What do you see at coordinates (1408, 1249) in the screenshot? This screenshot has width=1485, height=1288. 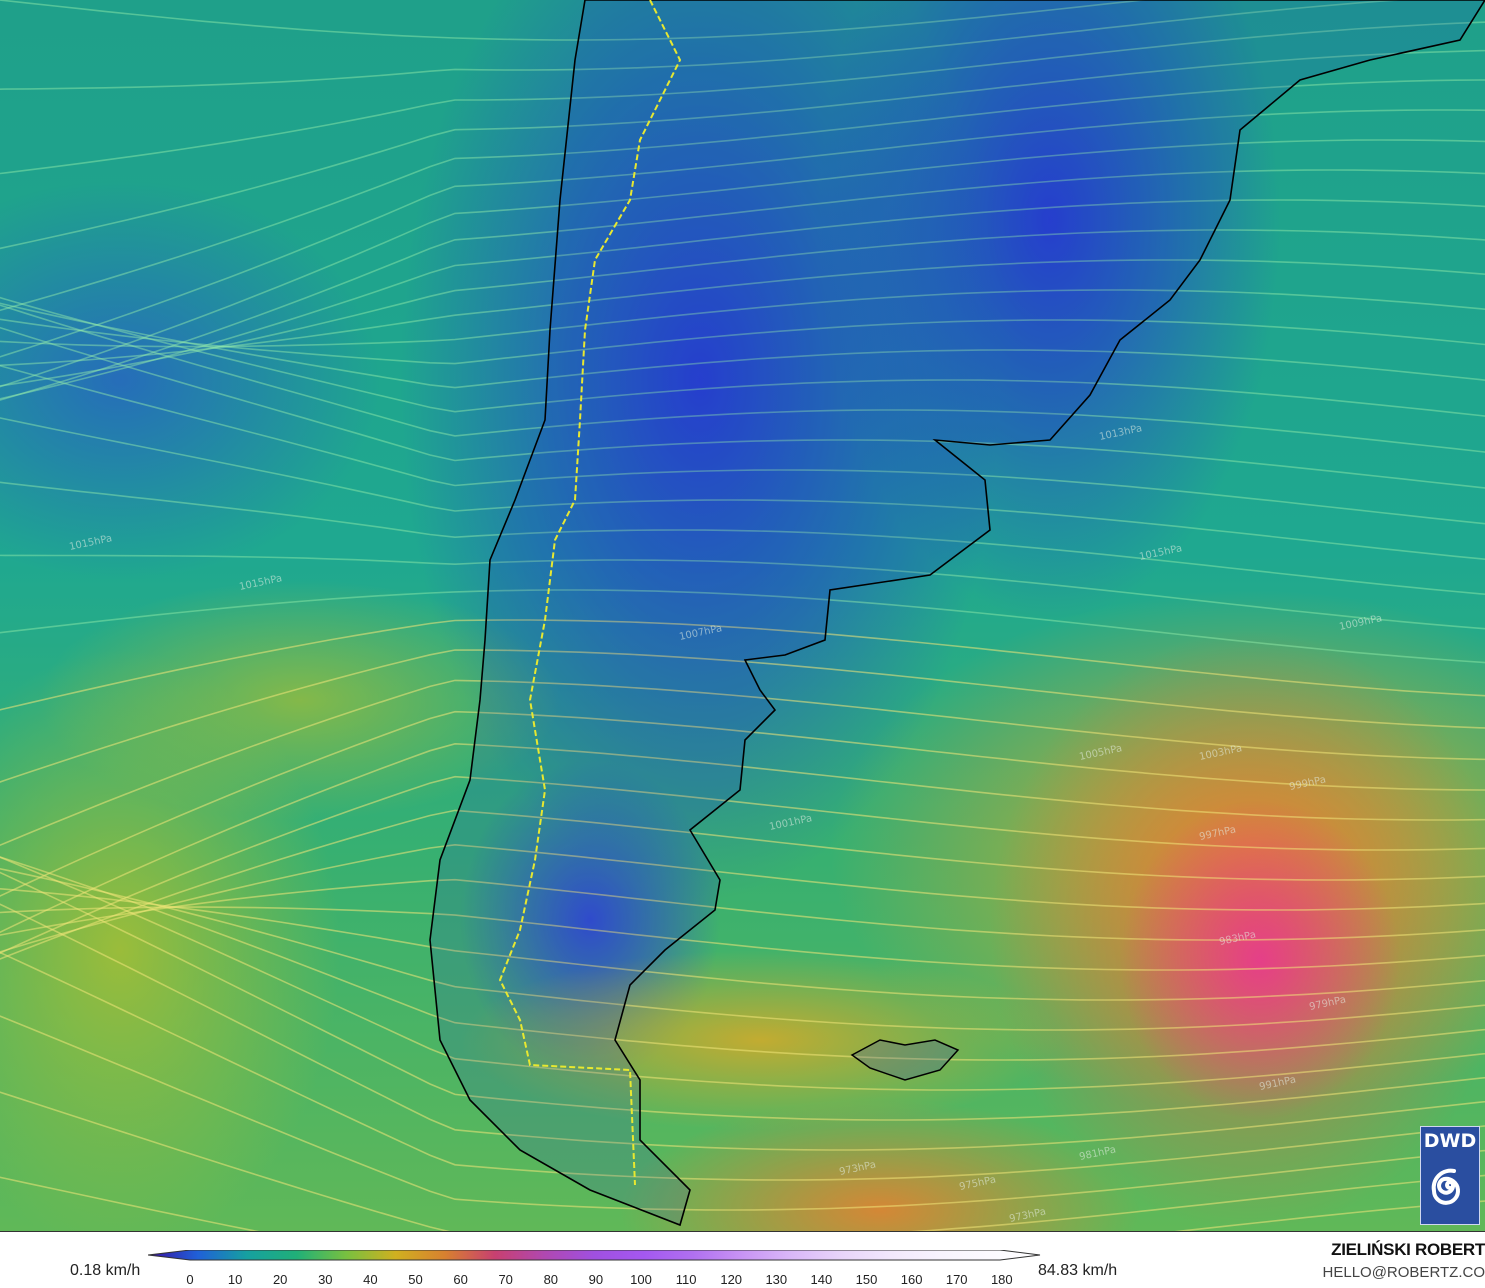 I see `author-name: ZIELIŃSKI ROBERT` at bounding box center [1408, 1249].